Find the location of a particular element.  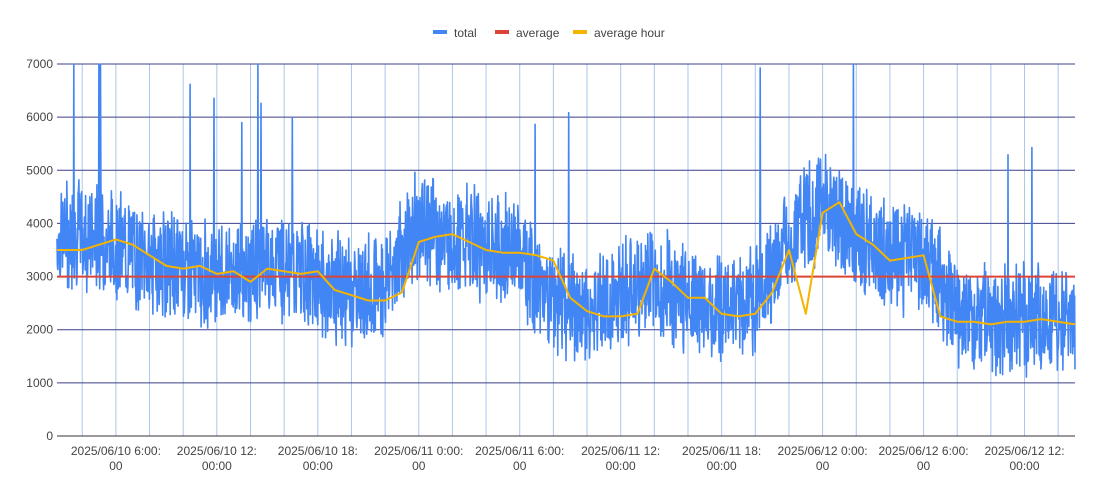

legend-label-total: total is located at coordinates (465, 33).